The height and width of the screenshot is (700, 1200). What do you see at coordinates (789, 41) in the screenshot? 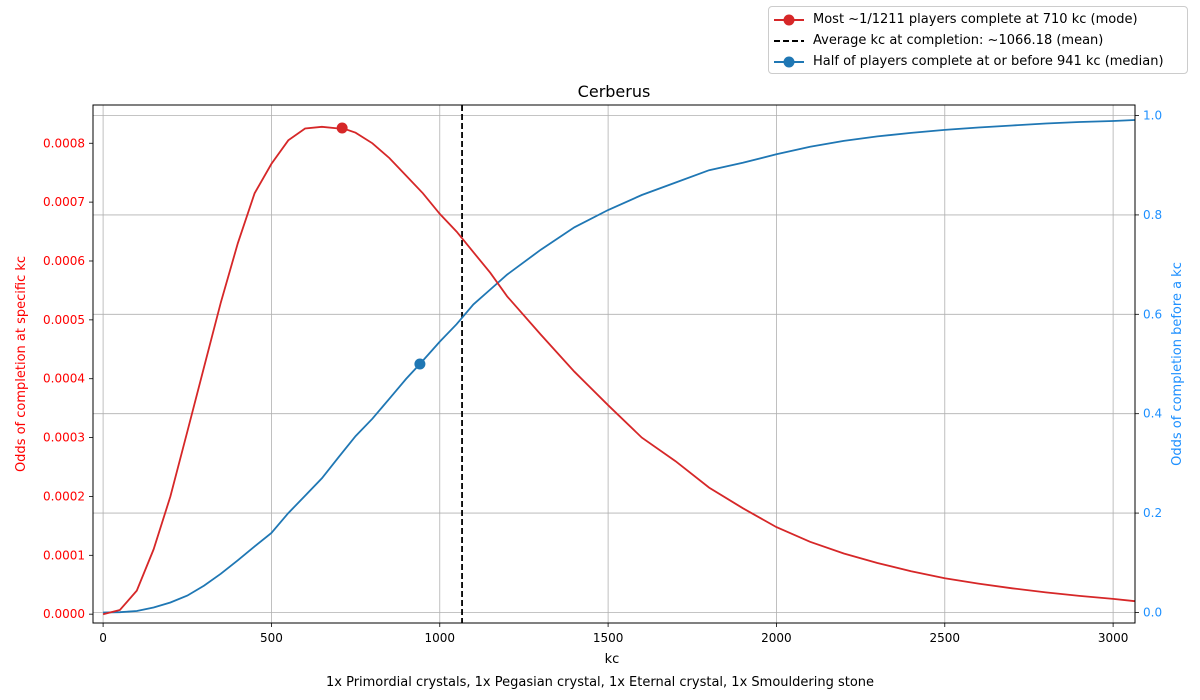
I see `legend-swatch-mean` at bounding box center [789, 41].